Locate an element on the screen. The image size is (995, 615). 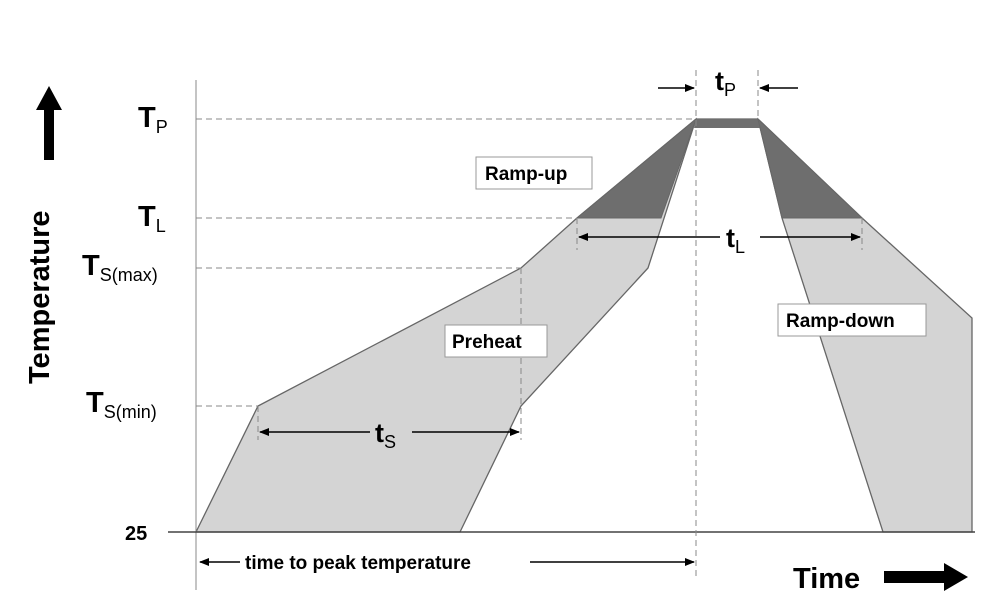
ts-min-label: TS(min) is located at coordinates (121, 404).